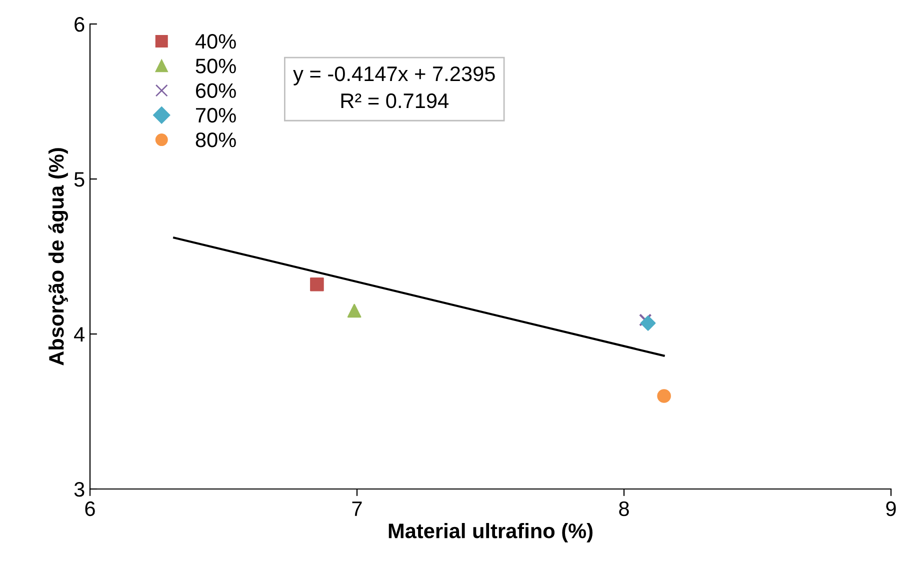 The width and height of the screenshot is (901, 568). What do you see at coordinates (79, 24) in the screenshot?
I see `y-tick-label: 6` at bounding box center [79, 24].